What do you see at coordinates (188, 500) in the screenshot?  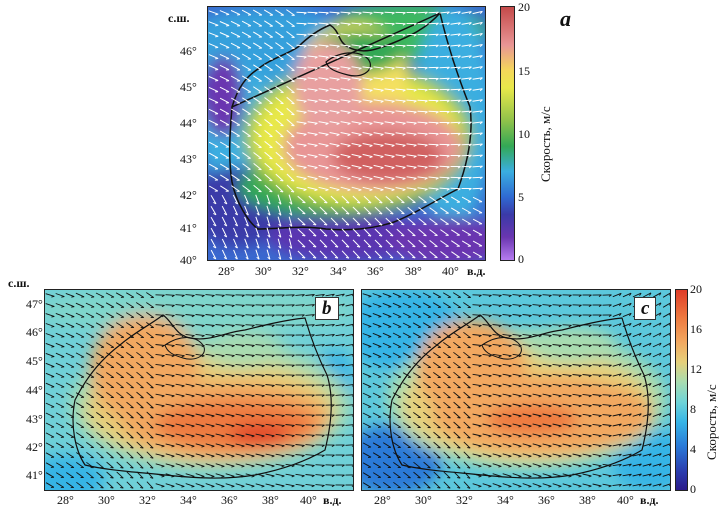 I see `lon-tick: 34°` at bounding box center [188, 500].